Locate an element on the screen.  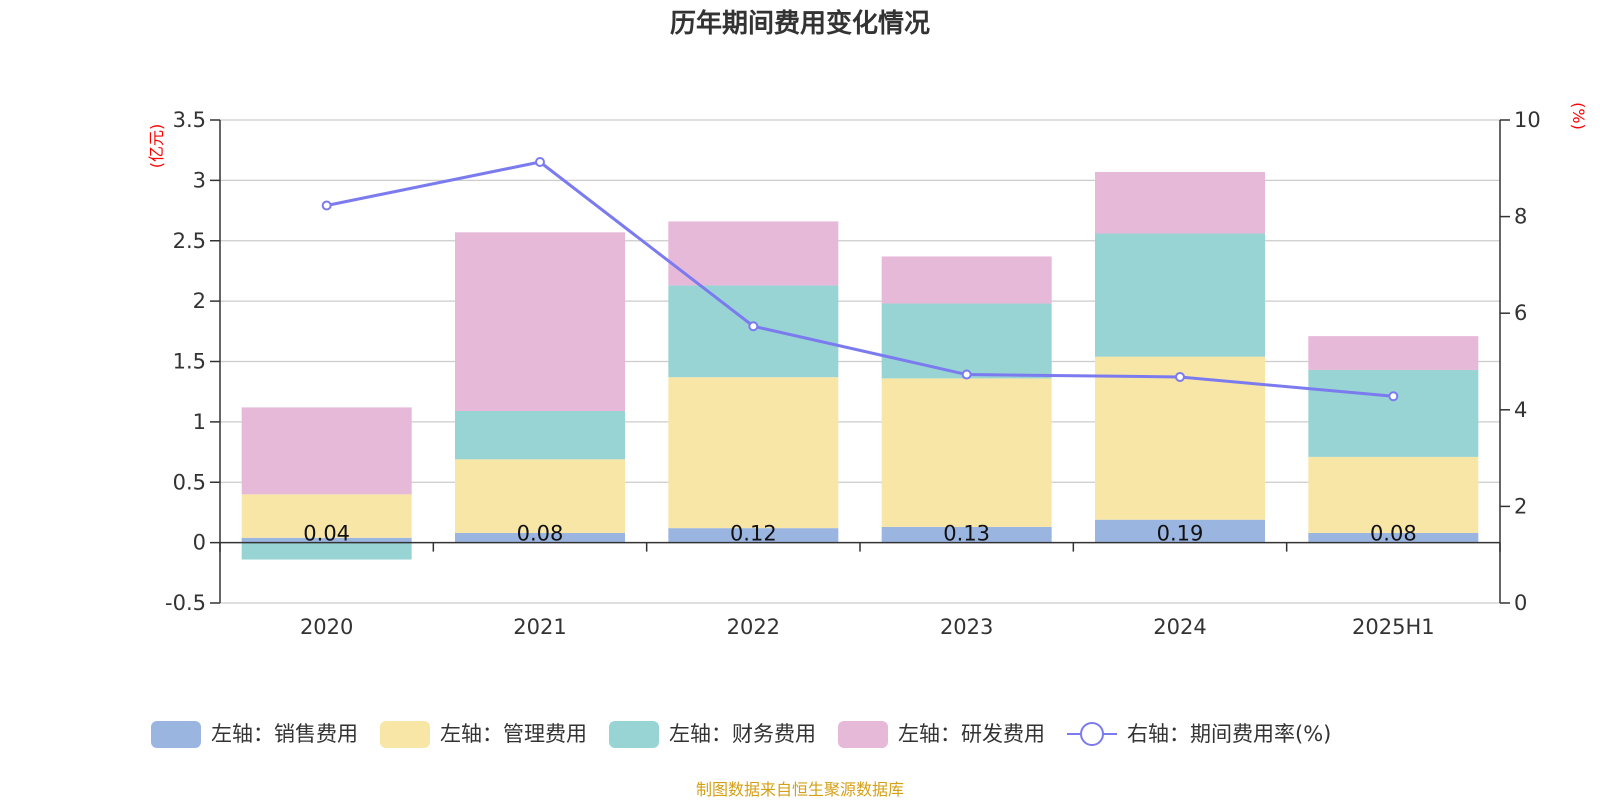
left-axis-unit: (亿元) is located at coordinates (156, 146).